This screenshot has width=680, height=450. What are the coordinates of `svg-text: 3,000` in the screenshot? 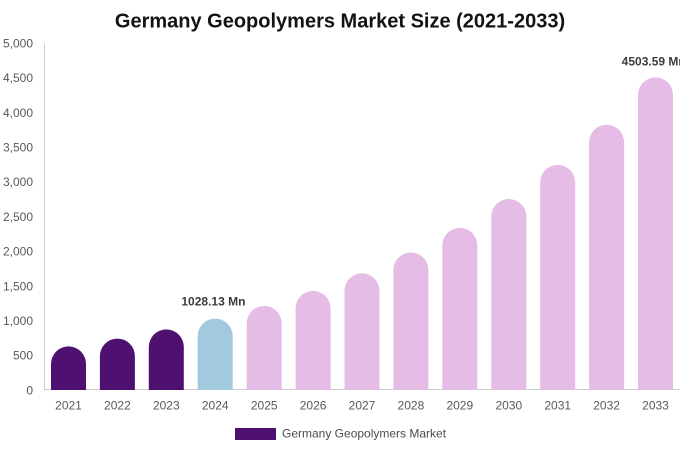 It's located at (18, 182).